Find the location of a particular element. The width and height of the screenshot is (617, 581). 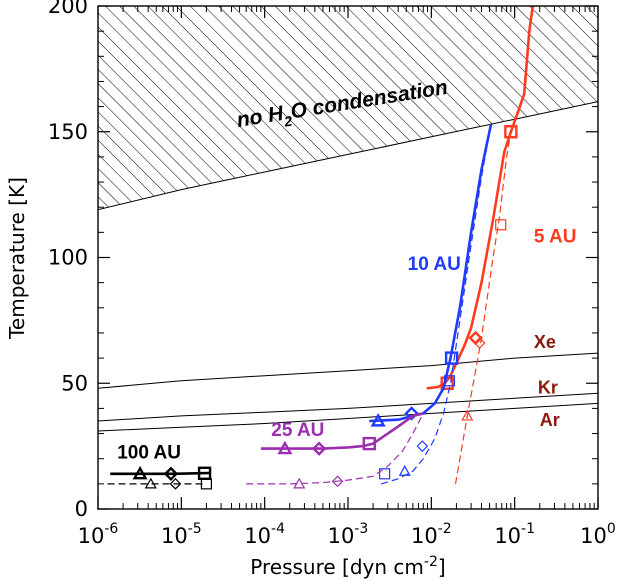

y-tick-label: 150 is located at coordinates (68, 132).